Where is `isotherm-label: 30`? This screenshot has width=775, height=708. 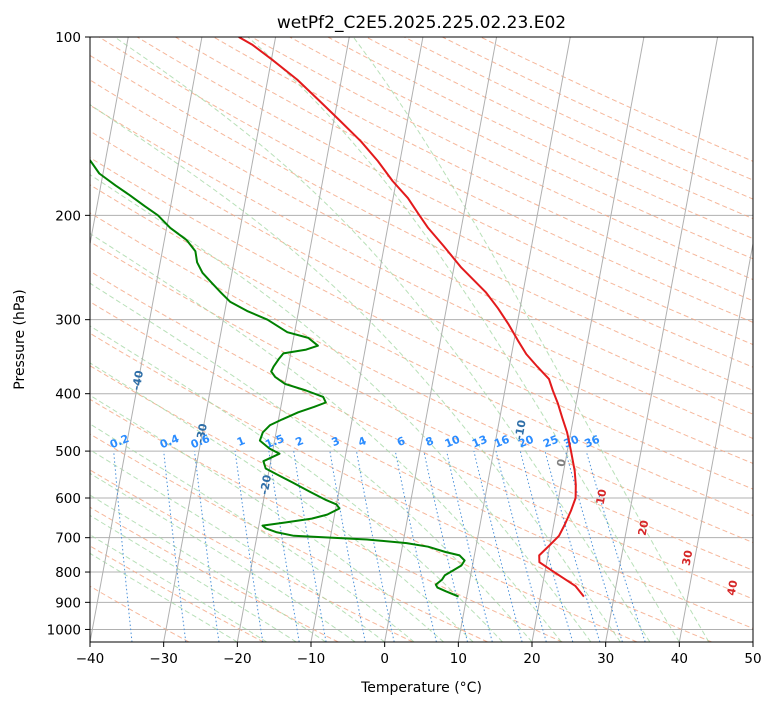
isotherm-label: 30 is located at coordinates (688, 558).